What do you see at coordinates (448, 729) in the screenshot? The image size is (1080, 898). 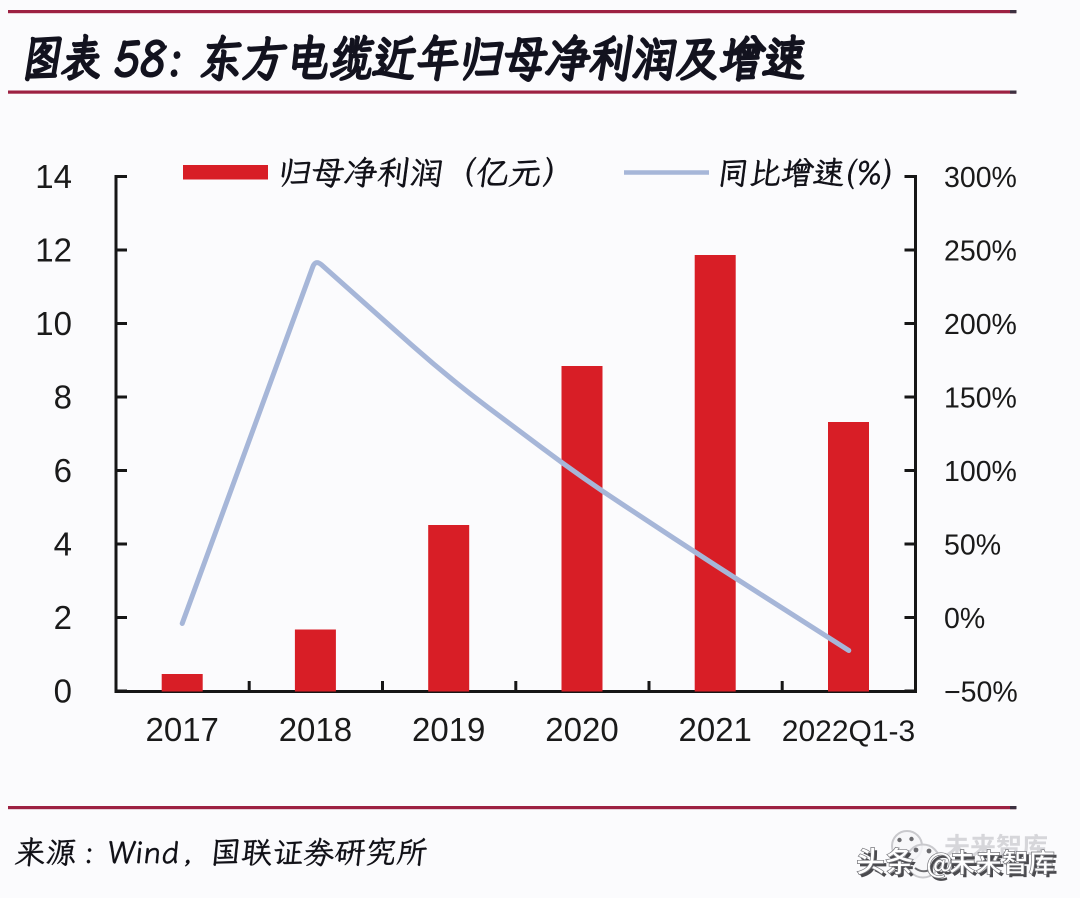 I see `svg-text: 2019` at bounding box center [448, 729].